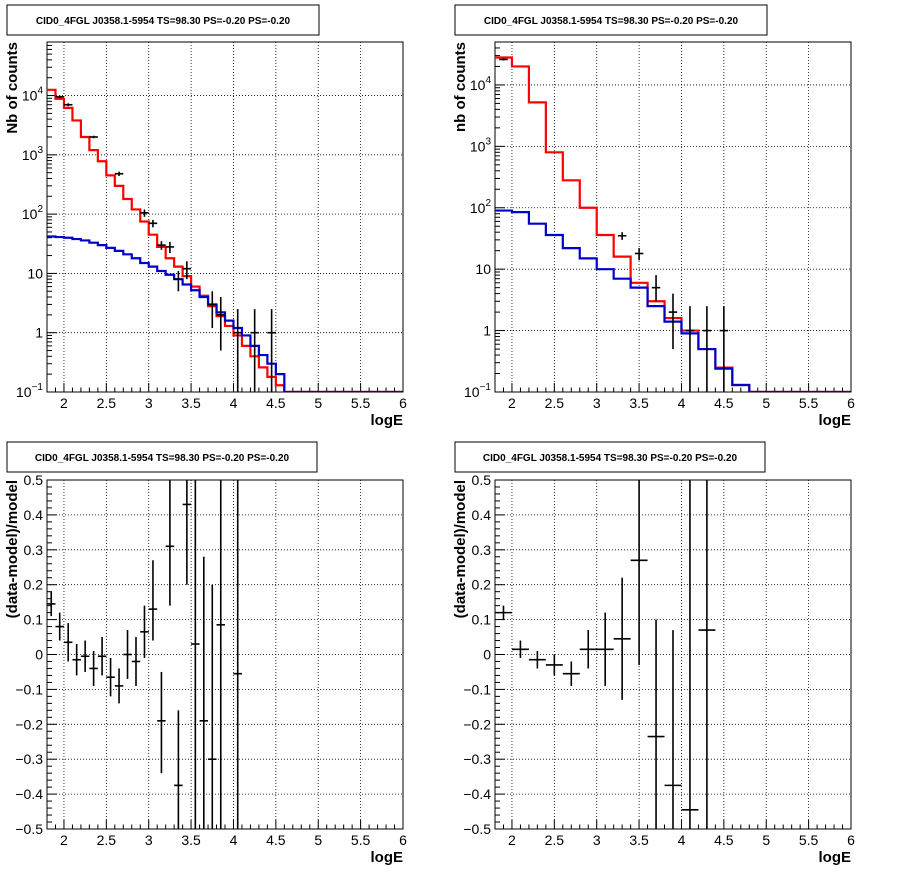 The height and width of the screenshot is (875, 898). Describe the element at coordinates (460, 549) in the screenshot. I see `y-axis-label: (data-model)/model` at that location.